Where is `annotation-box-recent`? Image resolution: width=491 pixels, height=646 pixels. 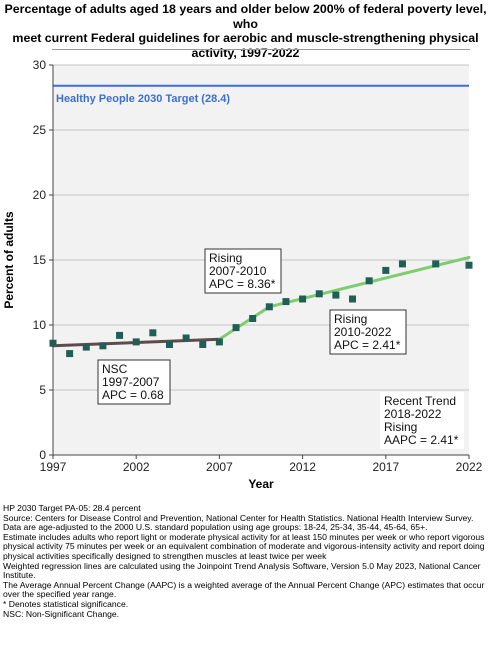 annotation-box-recent is located at coordinates (422, 420).